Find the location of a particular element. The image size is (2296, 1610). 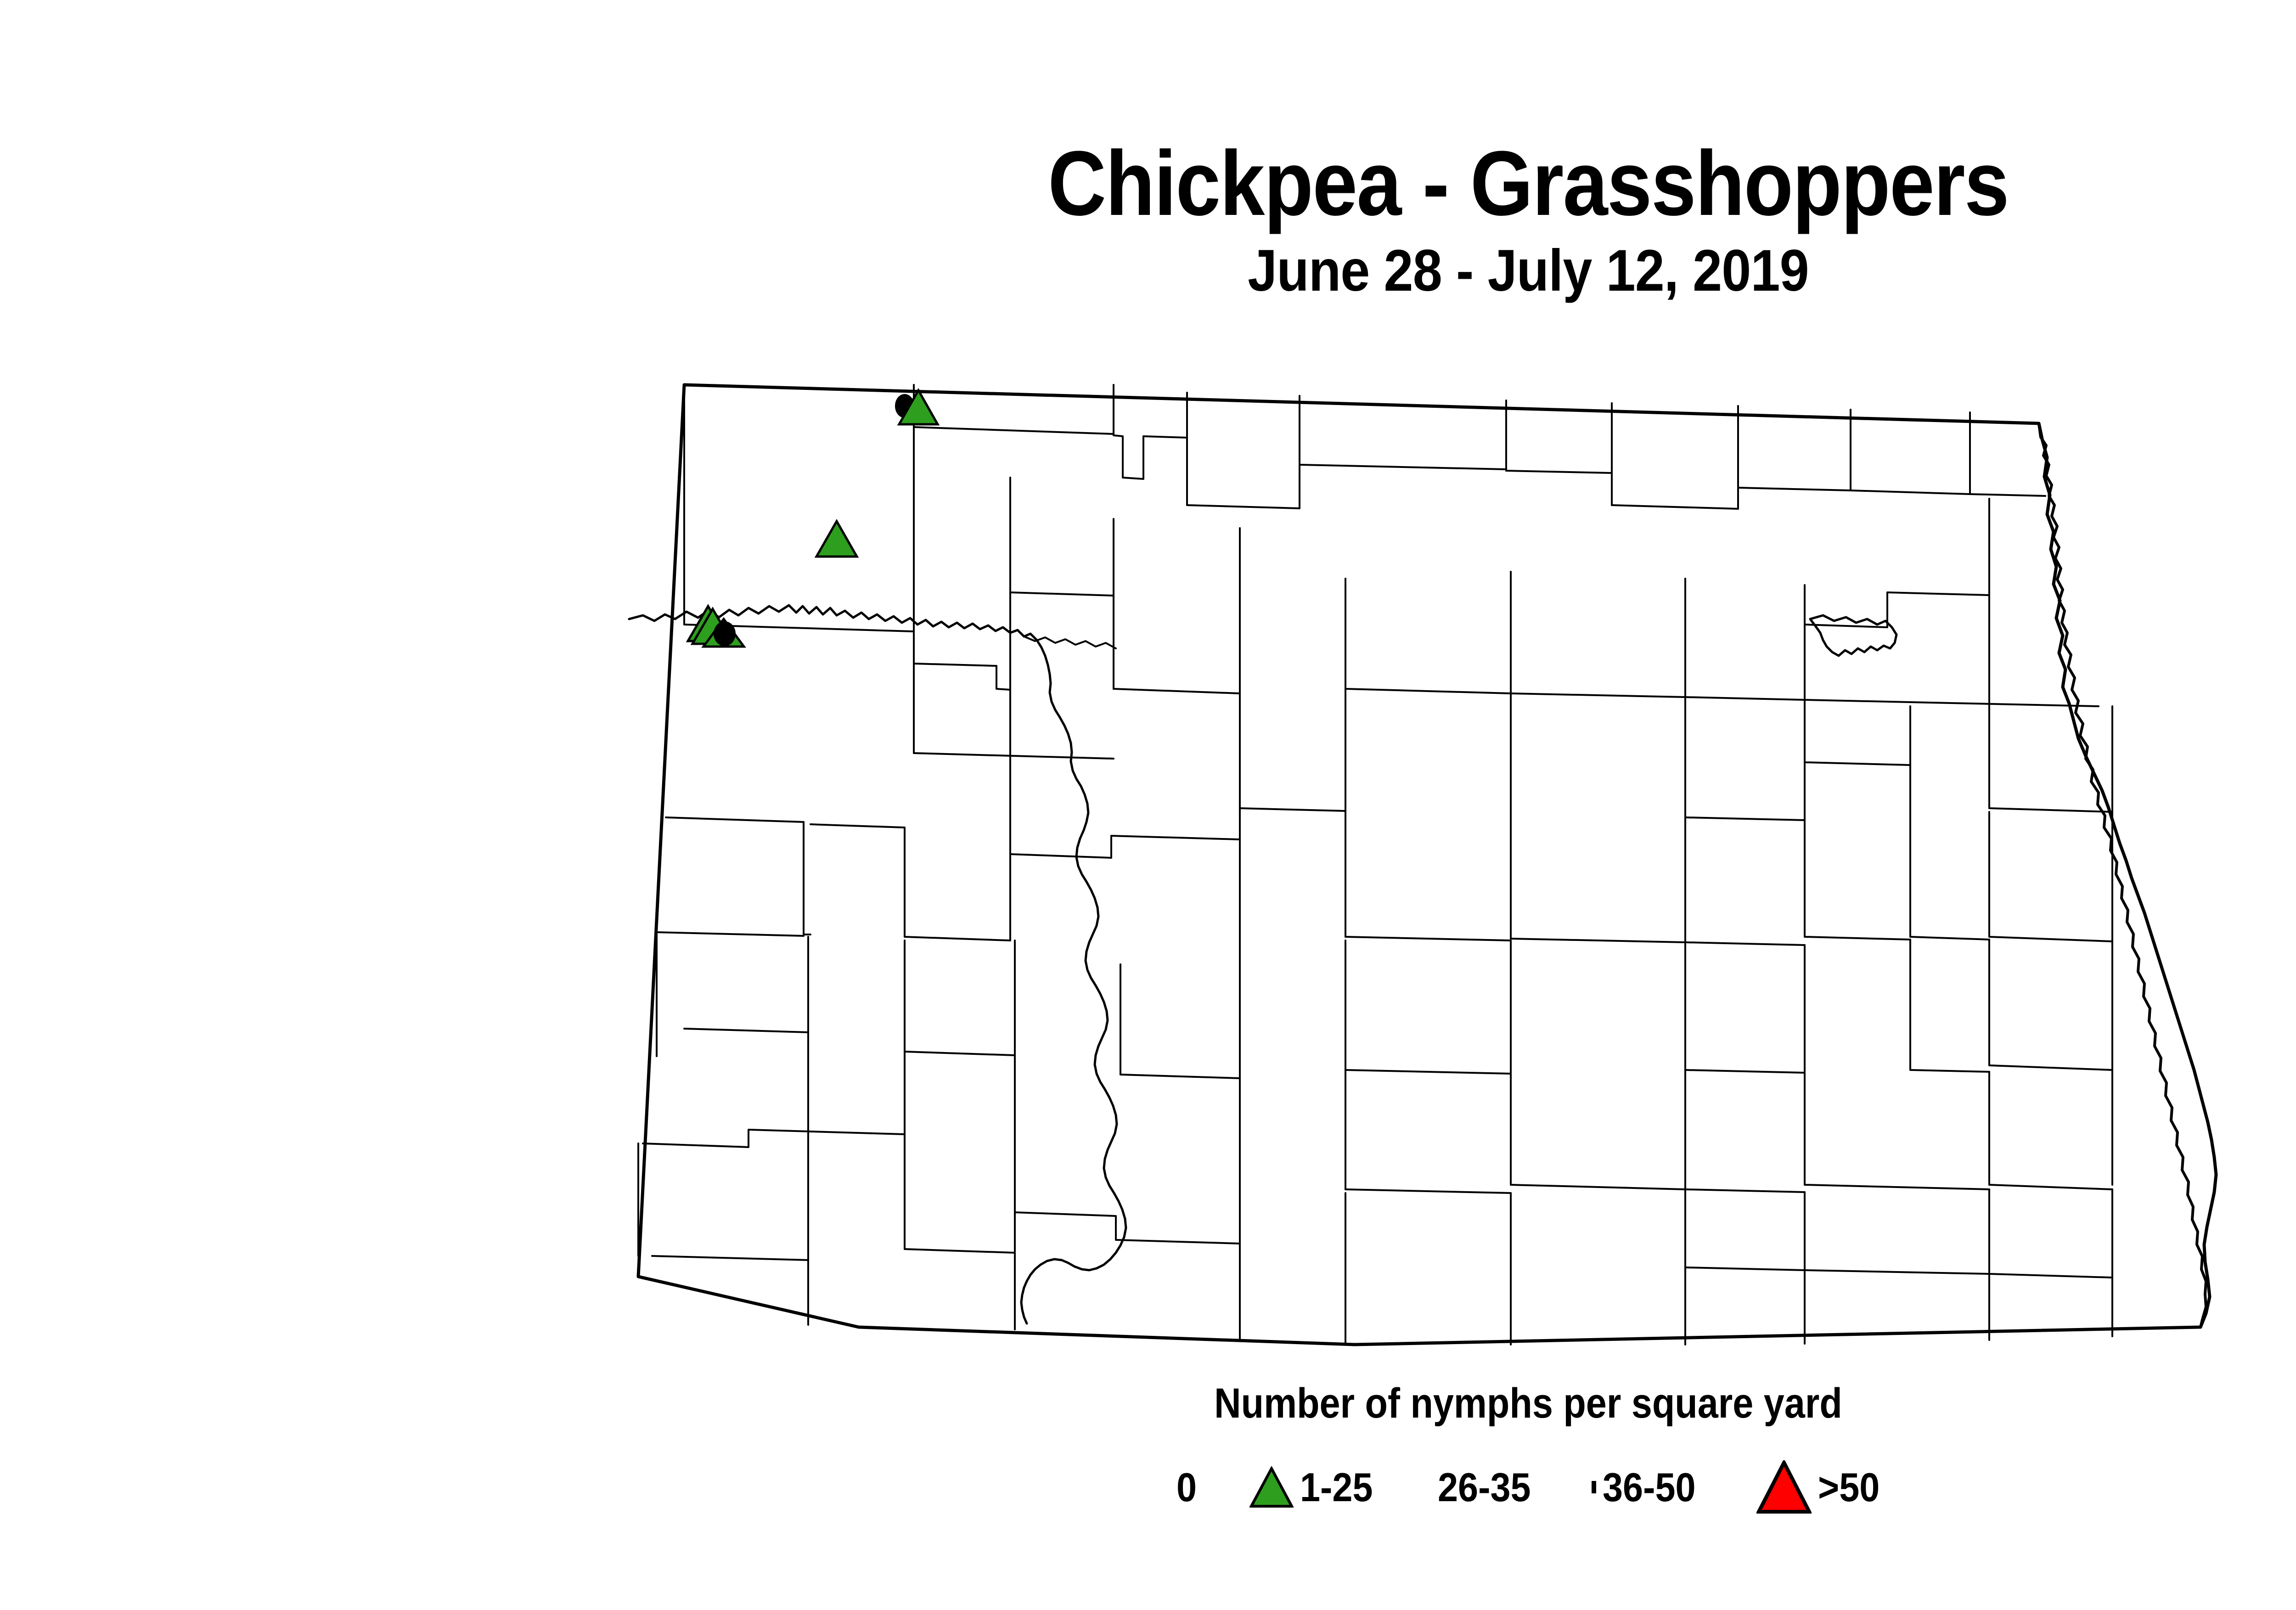

county-line-f3 is located at coordinates (858, 826).